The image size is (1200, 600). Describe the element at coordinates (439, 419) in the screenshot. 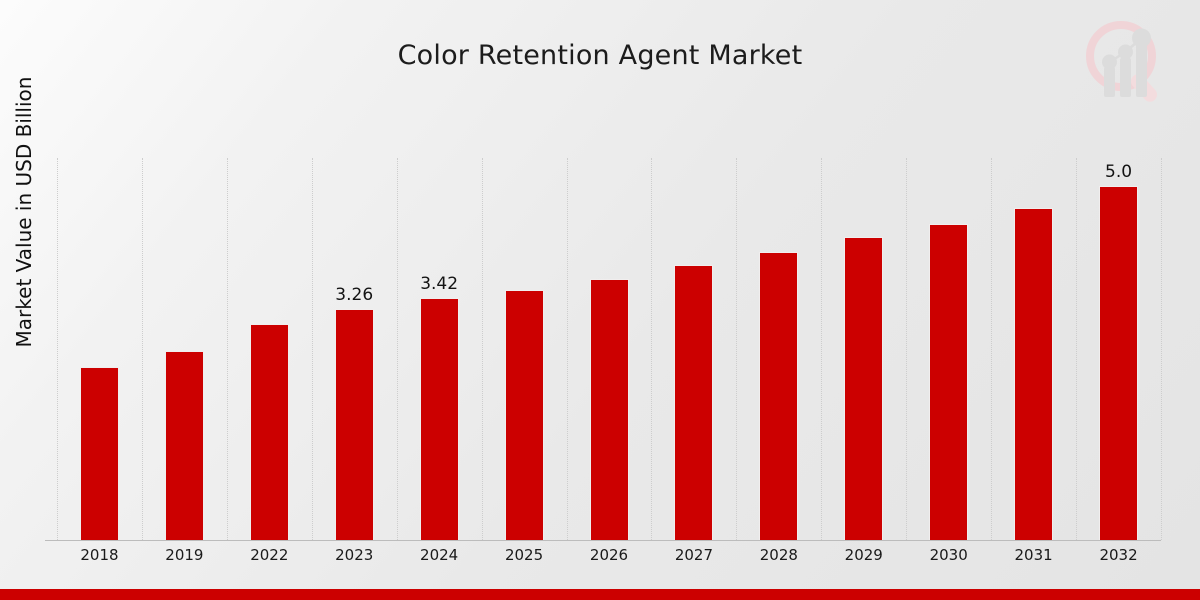

I see `bar-rect-2024` at that location.